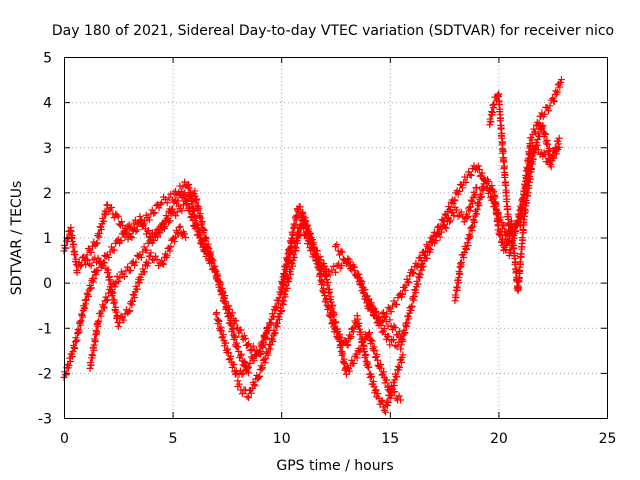  Describe the element at coordinates (47, 284) in the screenshot. I see `y-tick-label: 0` at that location.